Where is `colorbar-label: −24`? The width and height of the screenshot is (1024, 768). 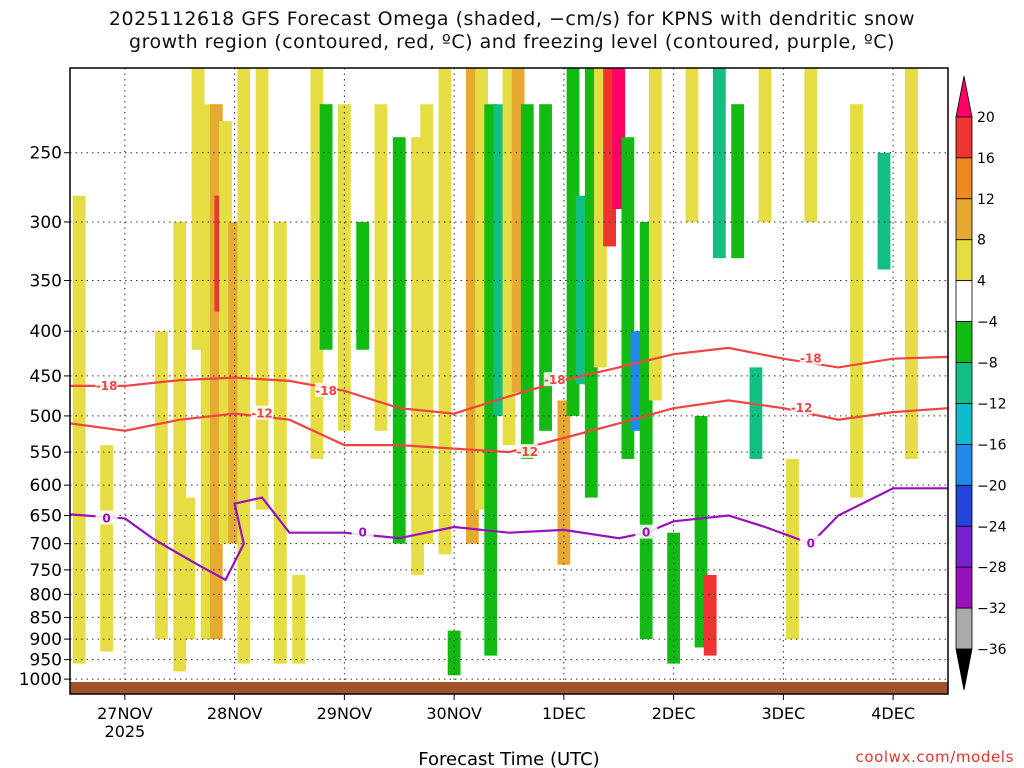
colorbar-label: −24 is located at coordinates (992, 527).